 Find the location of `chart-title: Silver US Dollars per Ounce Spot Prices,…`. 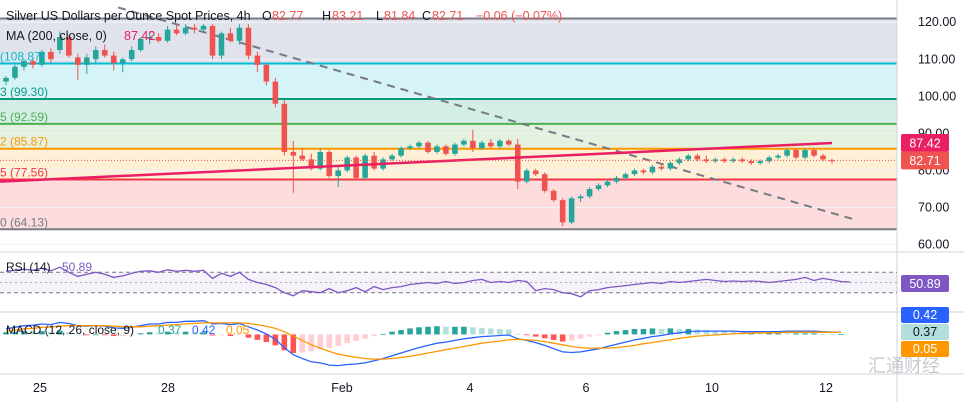

chart-title: Silver US Dollars per Ounce Spot Prices,… is located at coordinates (128, 16).